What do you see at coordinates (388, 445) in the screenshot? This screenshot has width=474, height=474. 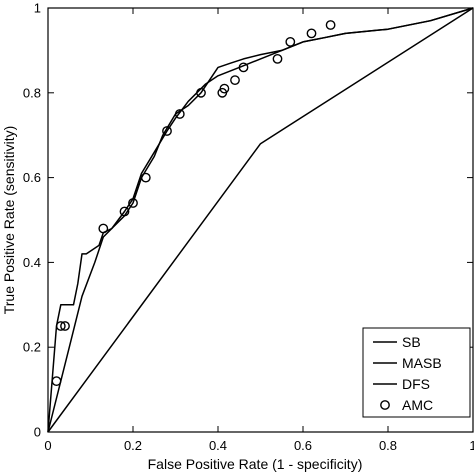 I see `x-tick-label: 0.8` at bounding box center [388, 445].